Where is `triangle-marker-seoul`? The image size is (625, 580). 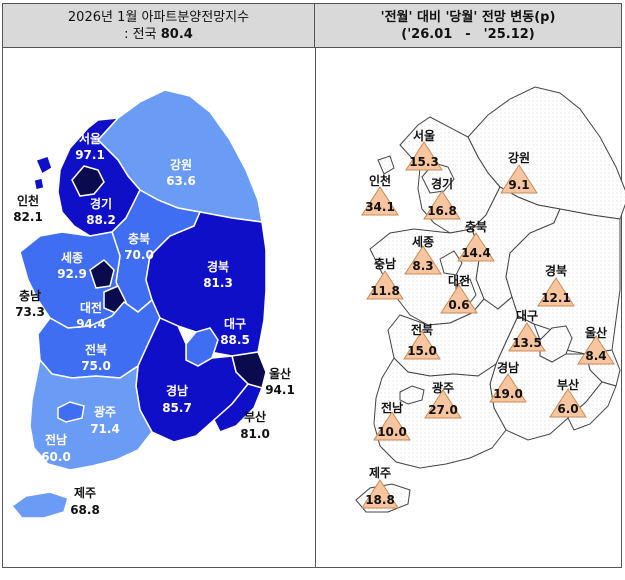
triangle-marker-seoul is located at coordinates (424, 156).